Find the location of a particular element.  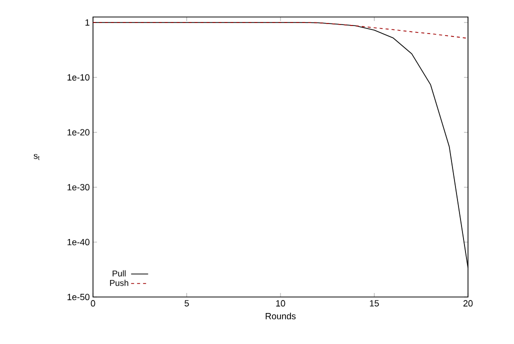

x-tick-label: 0 is located at coordinates (93, 303).